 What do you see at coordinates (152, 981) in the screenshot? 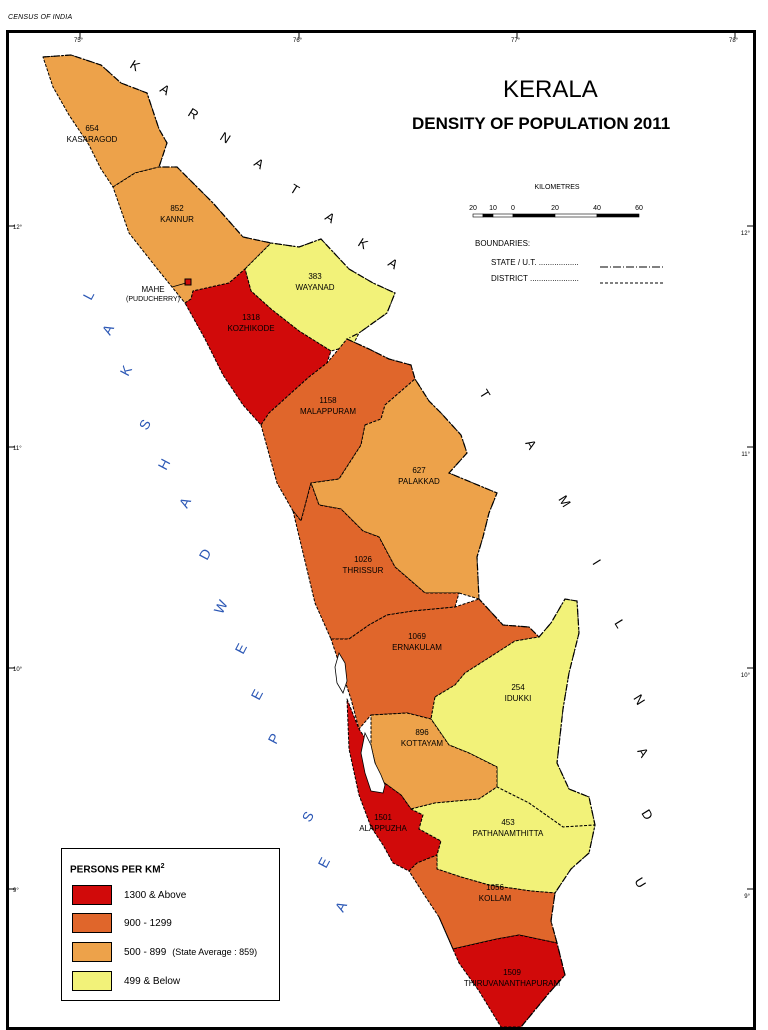
I see `legend-label-low: 499 & Below` at bounding box center [152, 981].